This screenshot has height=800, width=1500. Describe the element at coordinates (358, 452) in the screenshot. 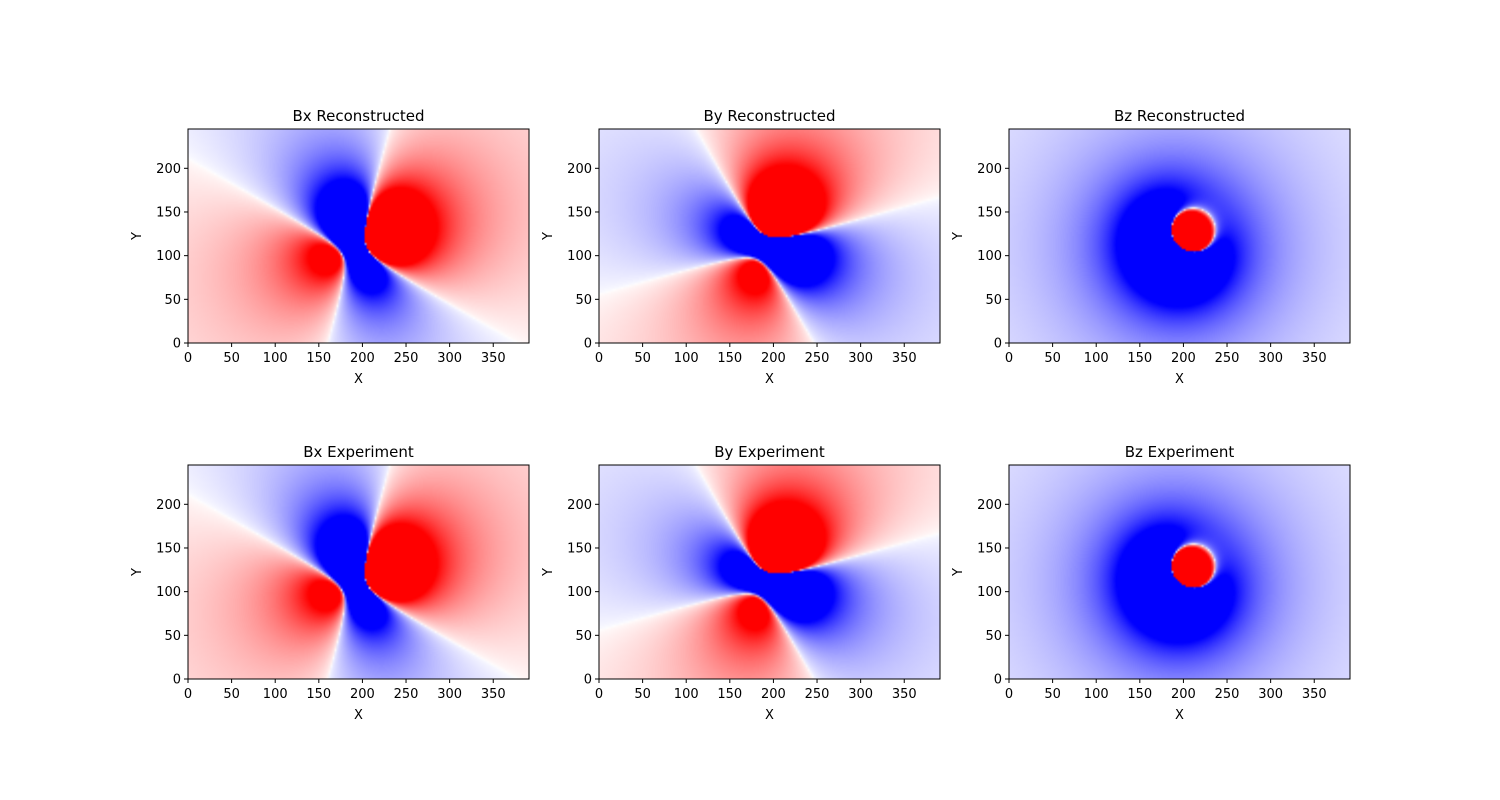

I see `panel-title: Bx Experiment` at that location.